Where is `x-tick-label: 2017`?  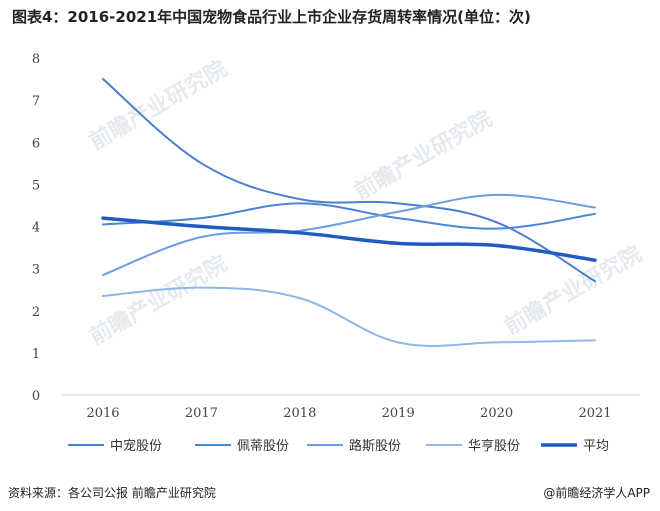
x-tick-label: 2017 is located at coordinates (201, 413).